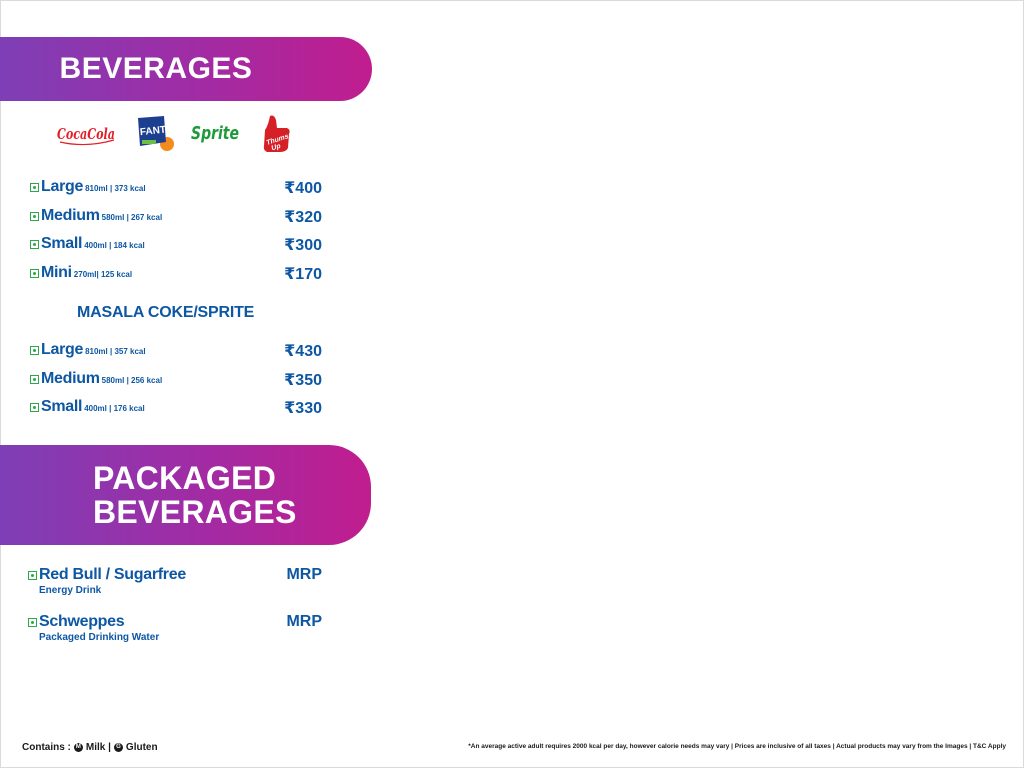 This screenshot has width=1024, height=768. Describe the element at coordinates (195, 495) in the screenshot. I see `packaged-title: PACKAGED BEVERAGES` at that location.